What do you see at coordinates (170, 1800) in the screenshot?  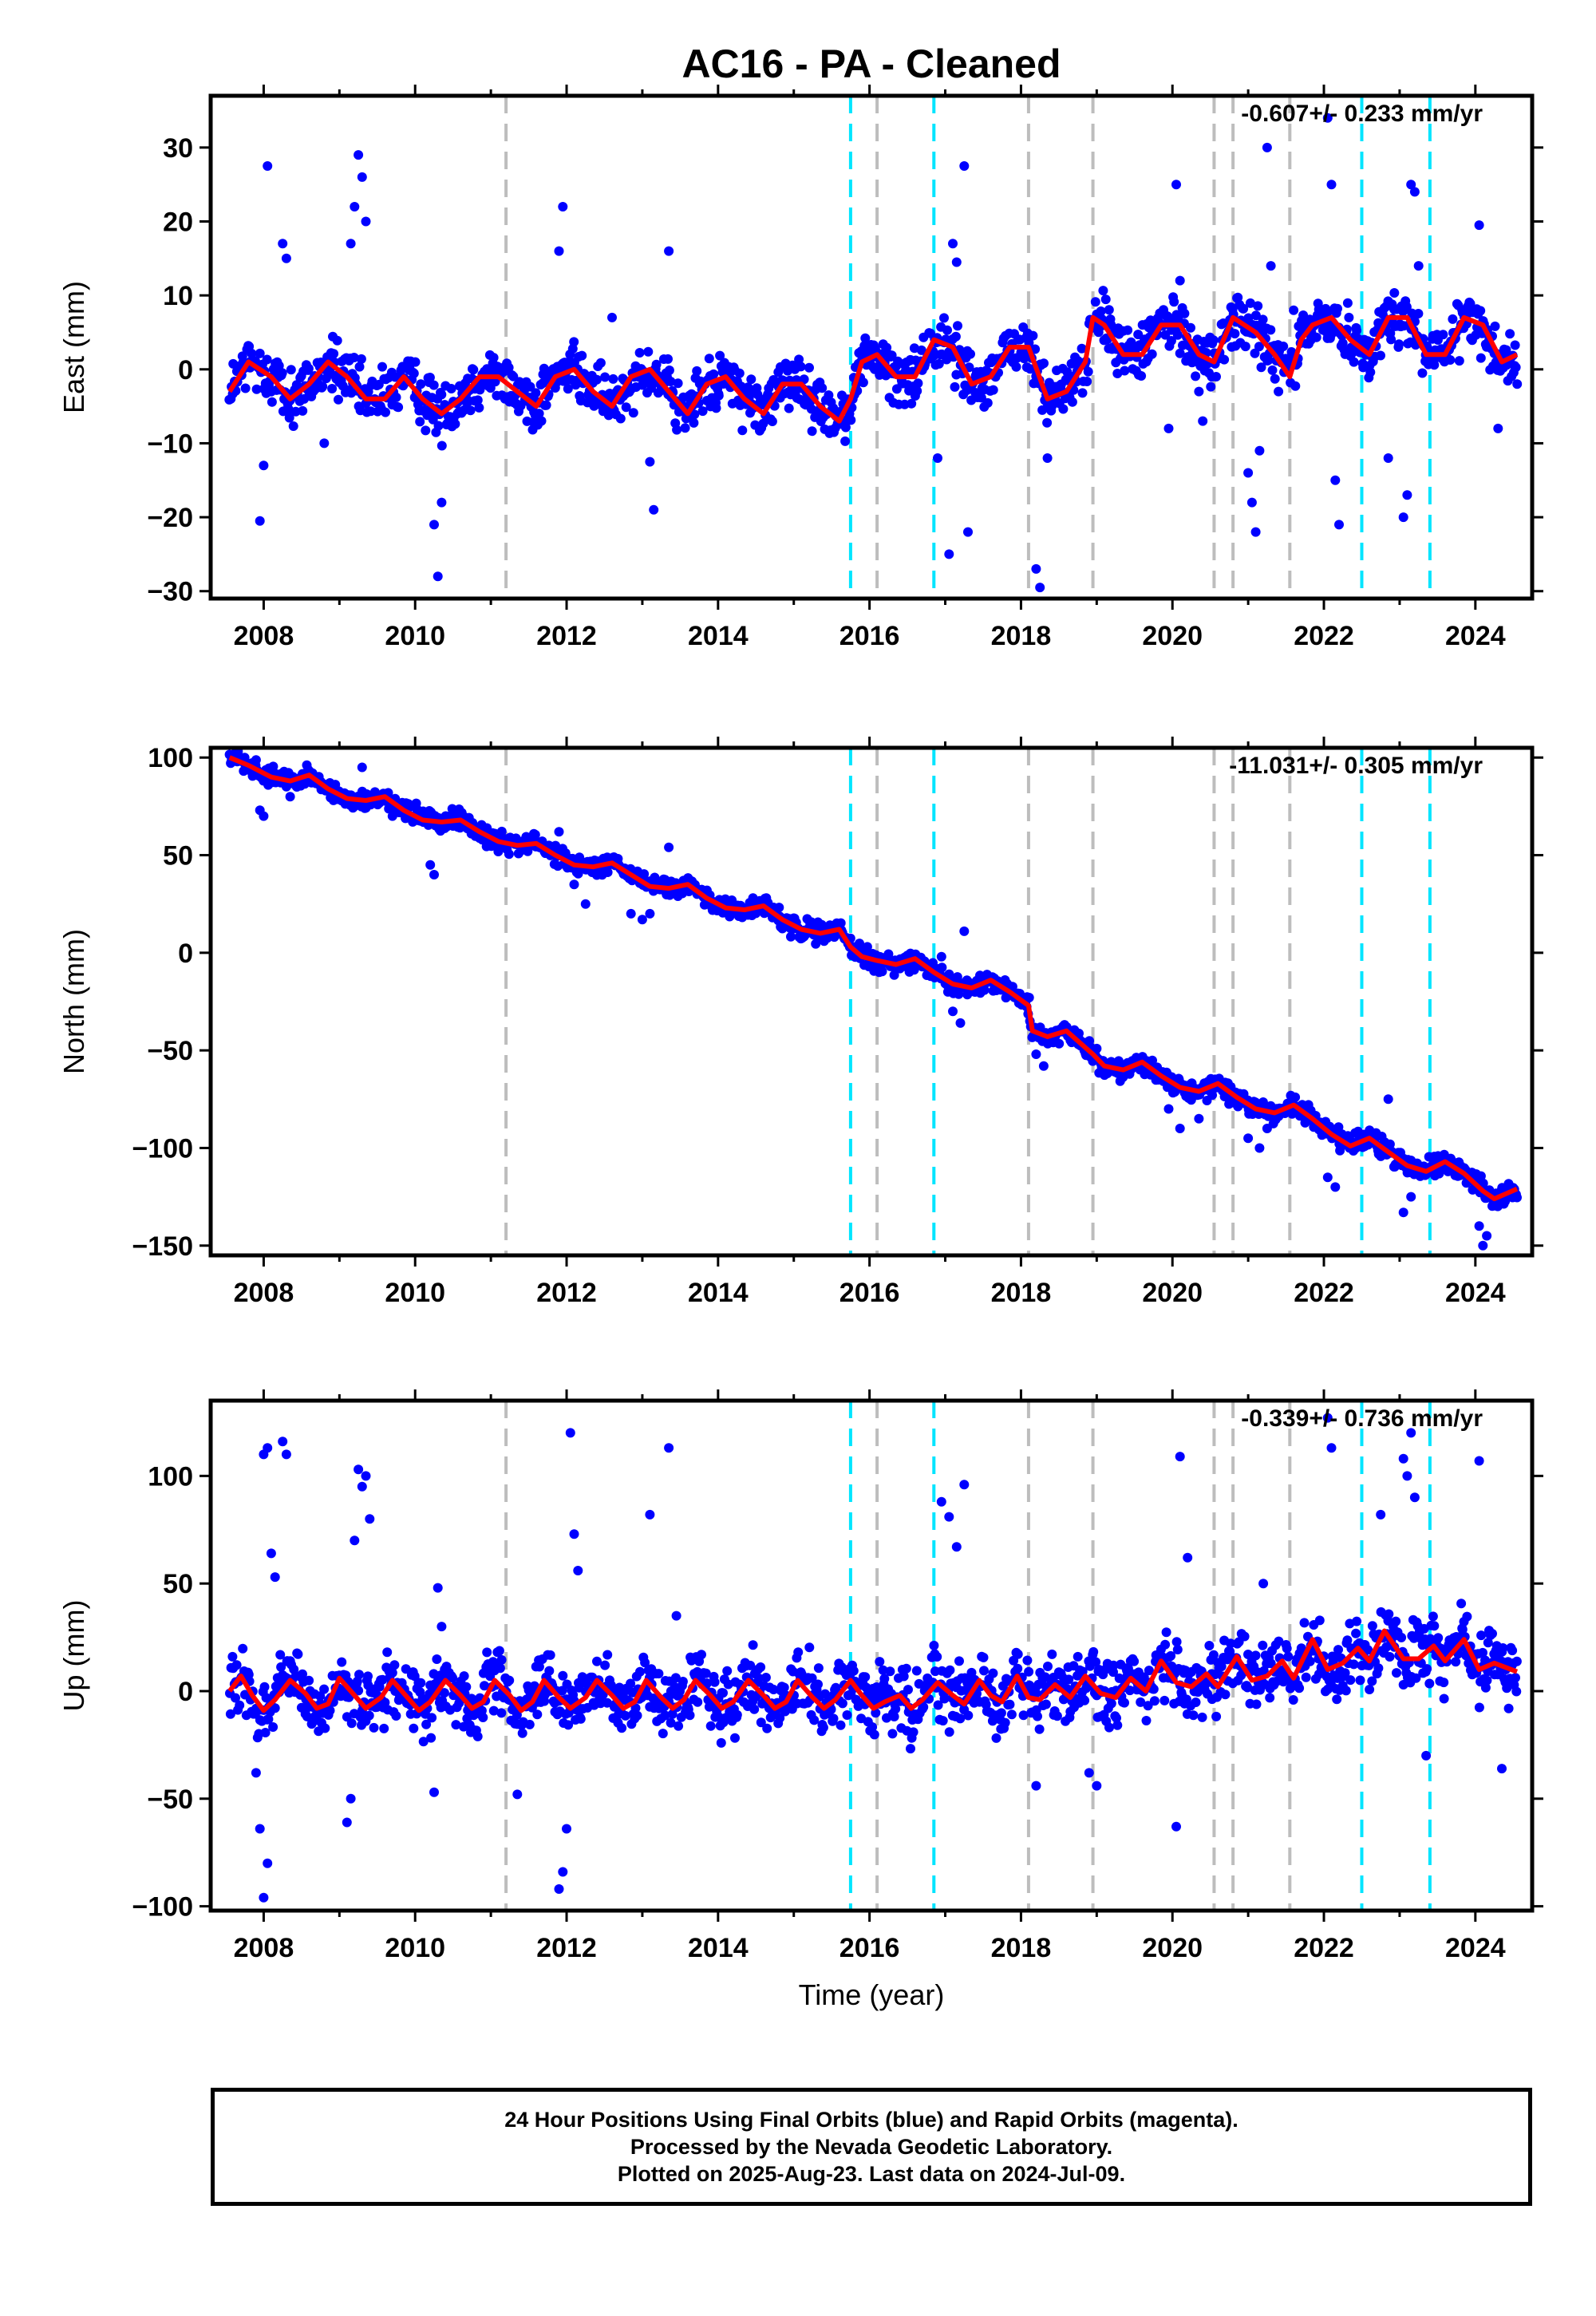 I see `y-tick-label: −50` at bounding box center [170, 1800].